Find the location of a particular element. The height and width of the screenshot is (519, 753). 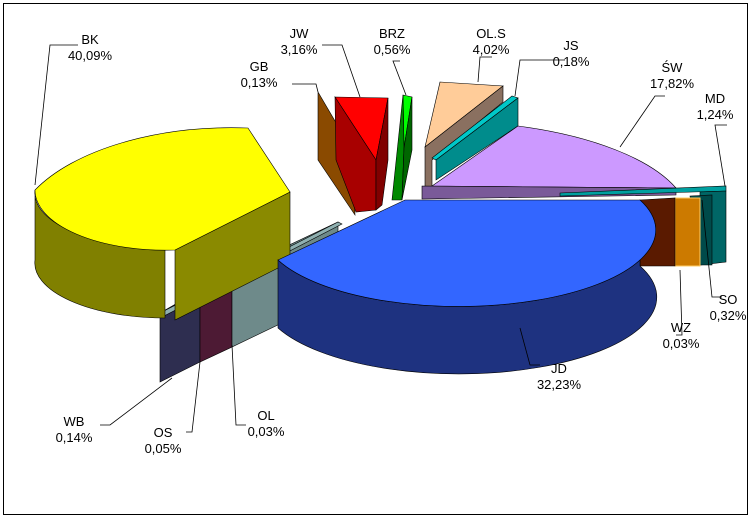

slice-value-ol: 0,03% is located at coordinates (266, 431).